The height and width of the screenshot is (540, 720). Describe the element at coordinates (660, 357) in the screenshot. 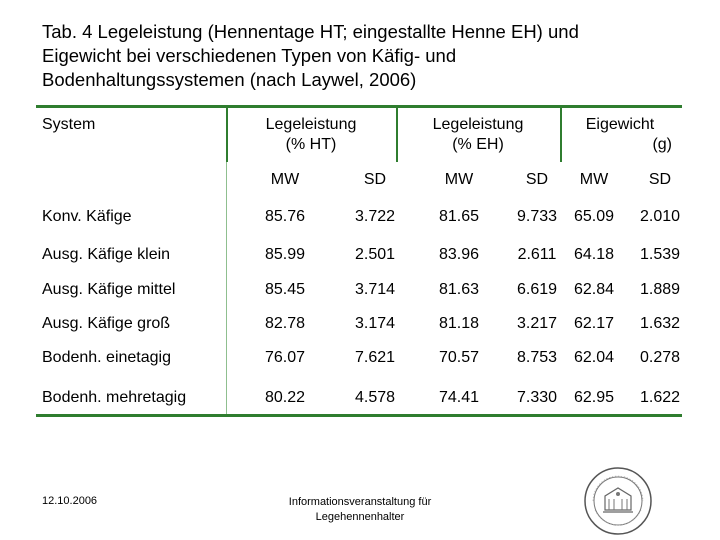

I see `table-cell: 0.278` at that location.